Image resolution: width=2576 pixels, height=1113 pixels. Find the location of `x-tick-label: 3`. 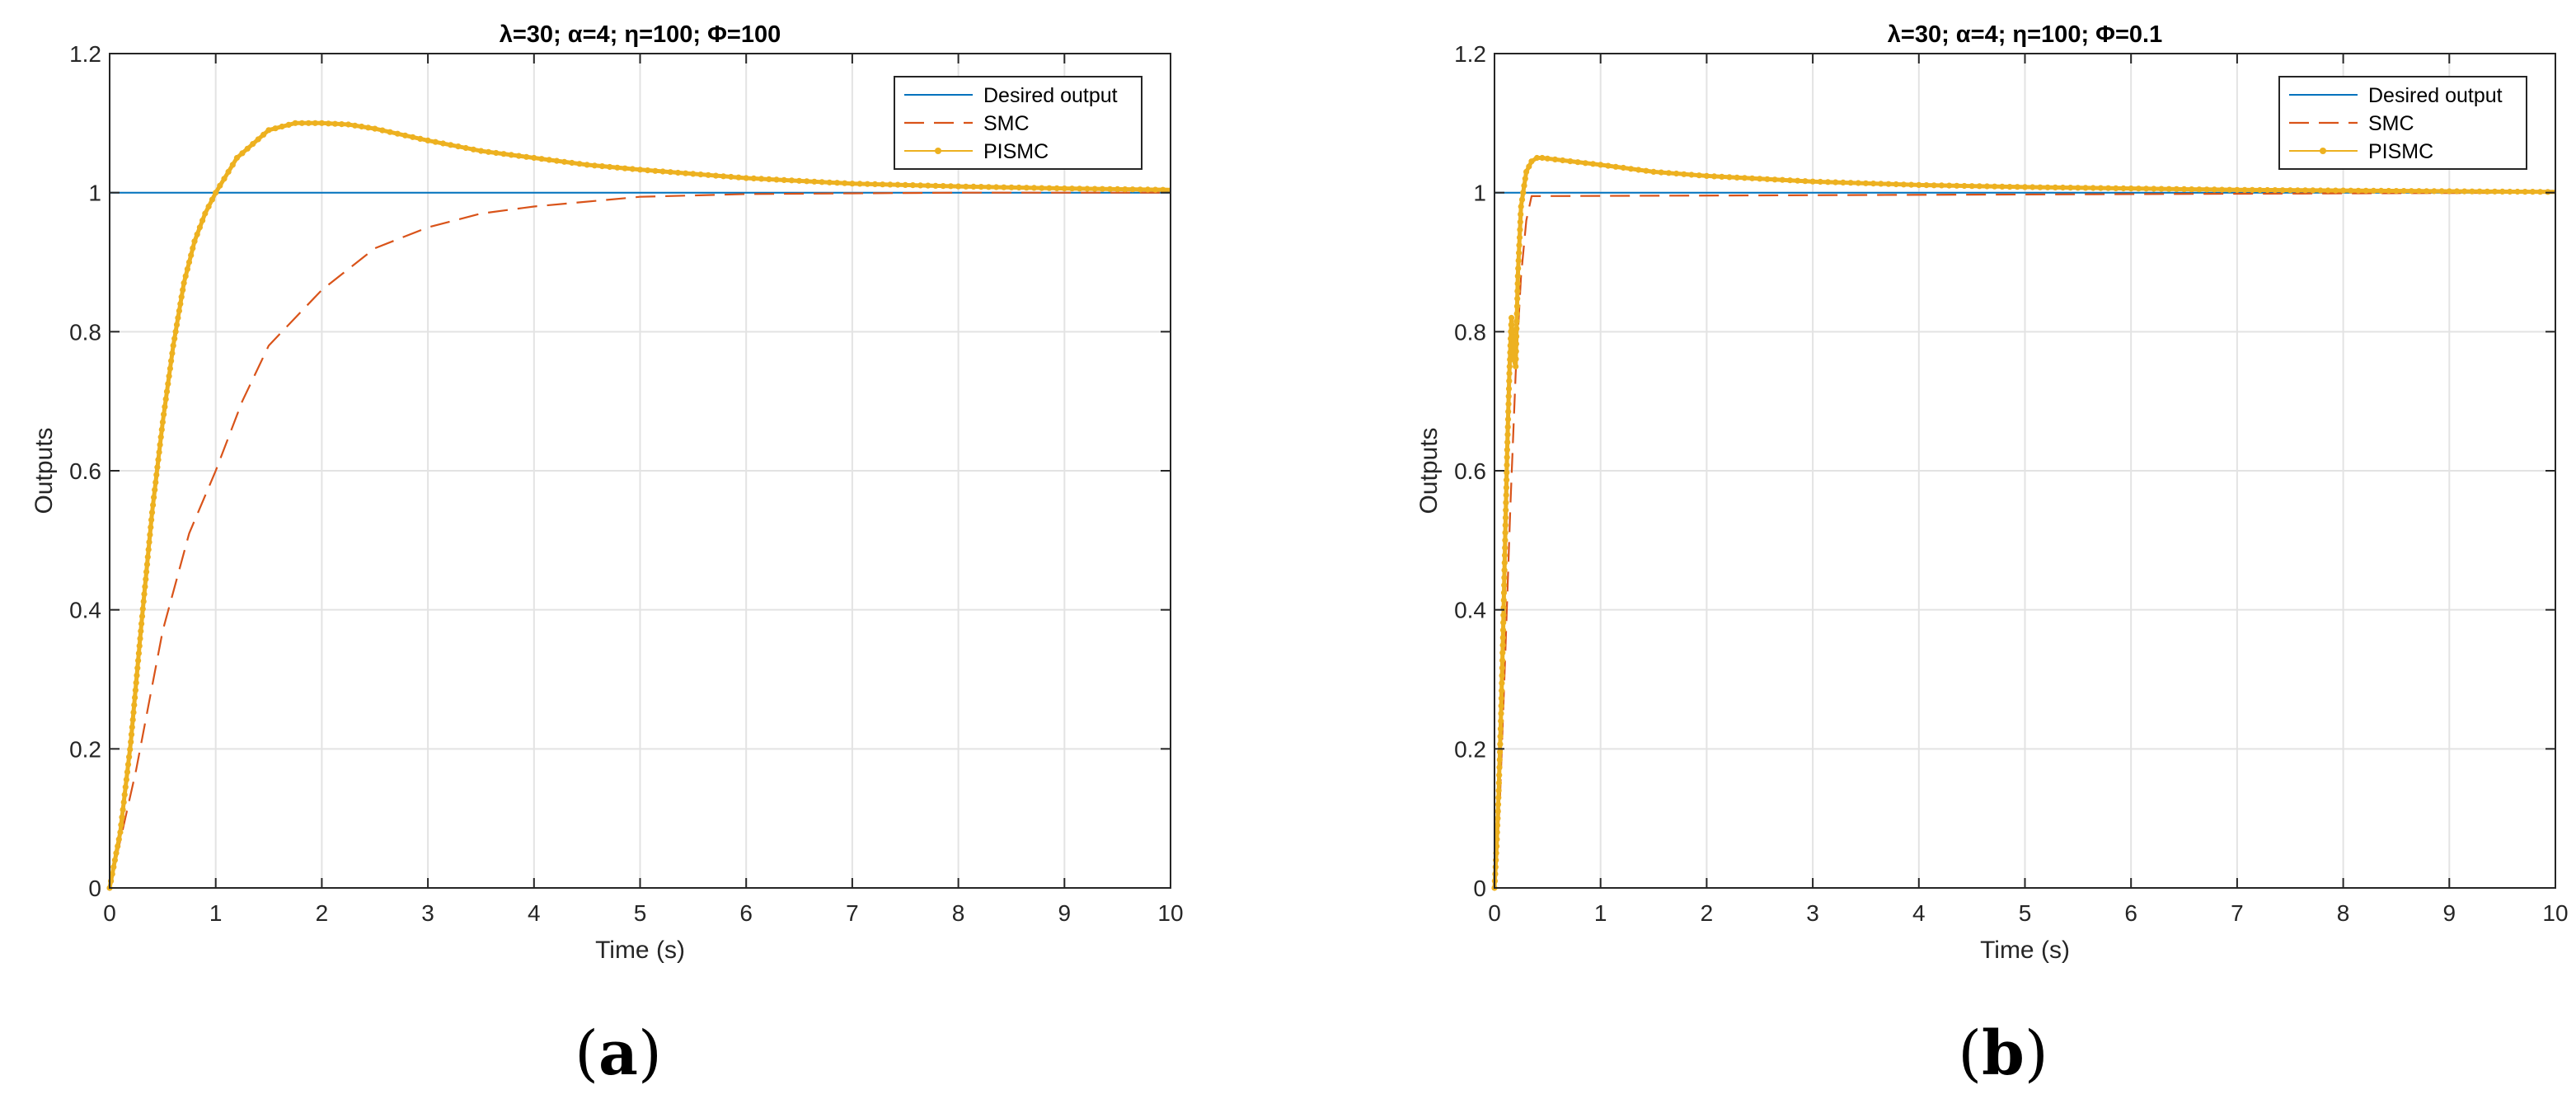

x-tick-label: 3 is located at coordinates (1812, 913).